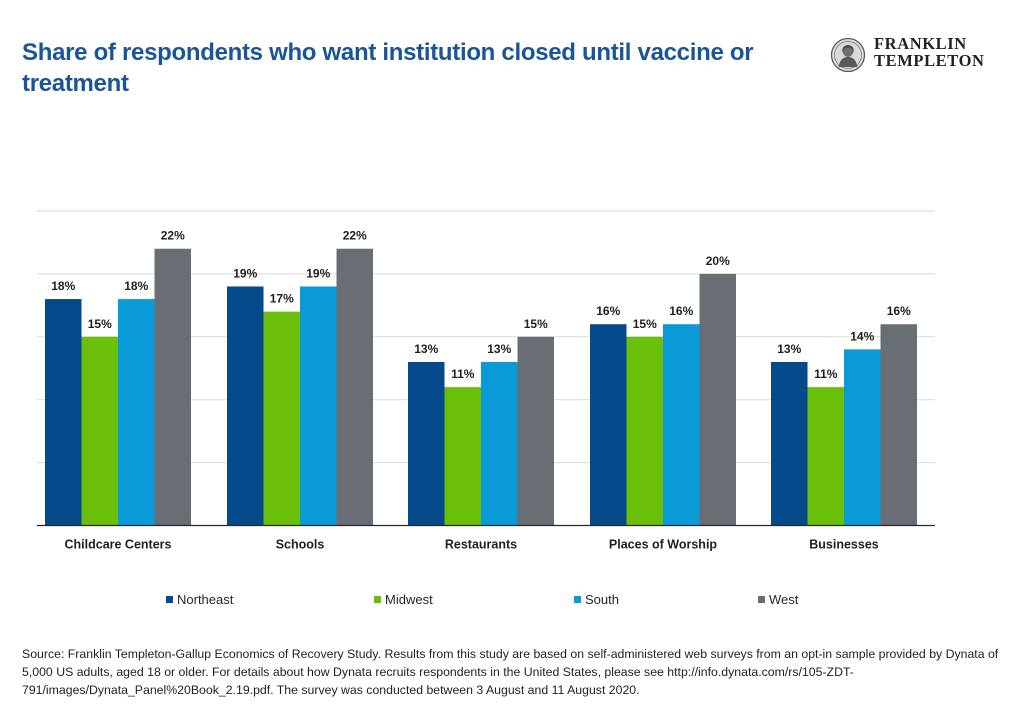 This screenshot has width=1024, height=728. Describe the element at coordinates (602, 599) in the screenshot. I see `legend-label: South` at that location.